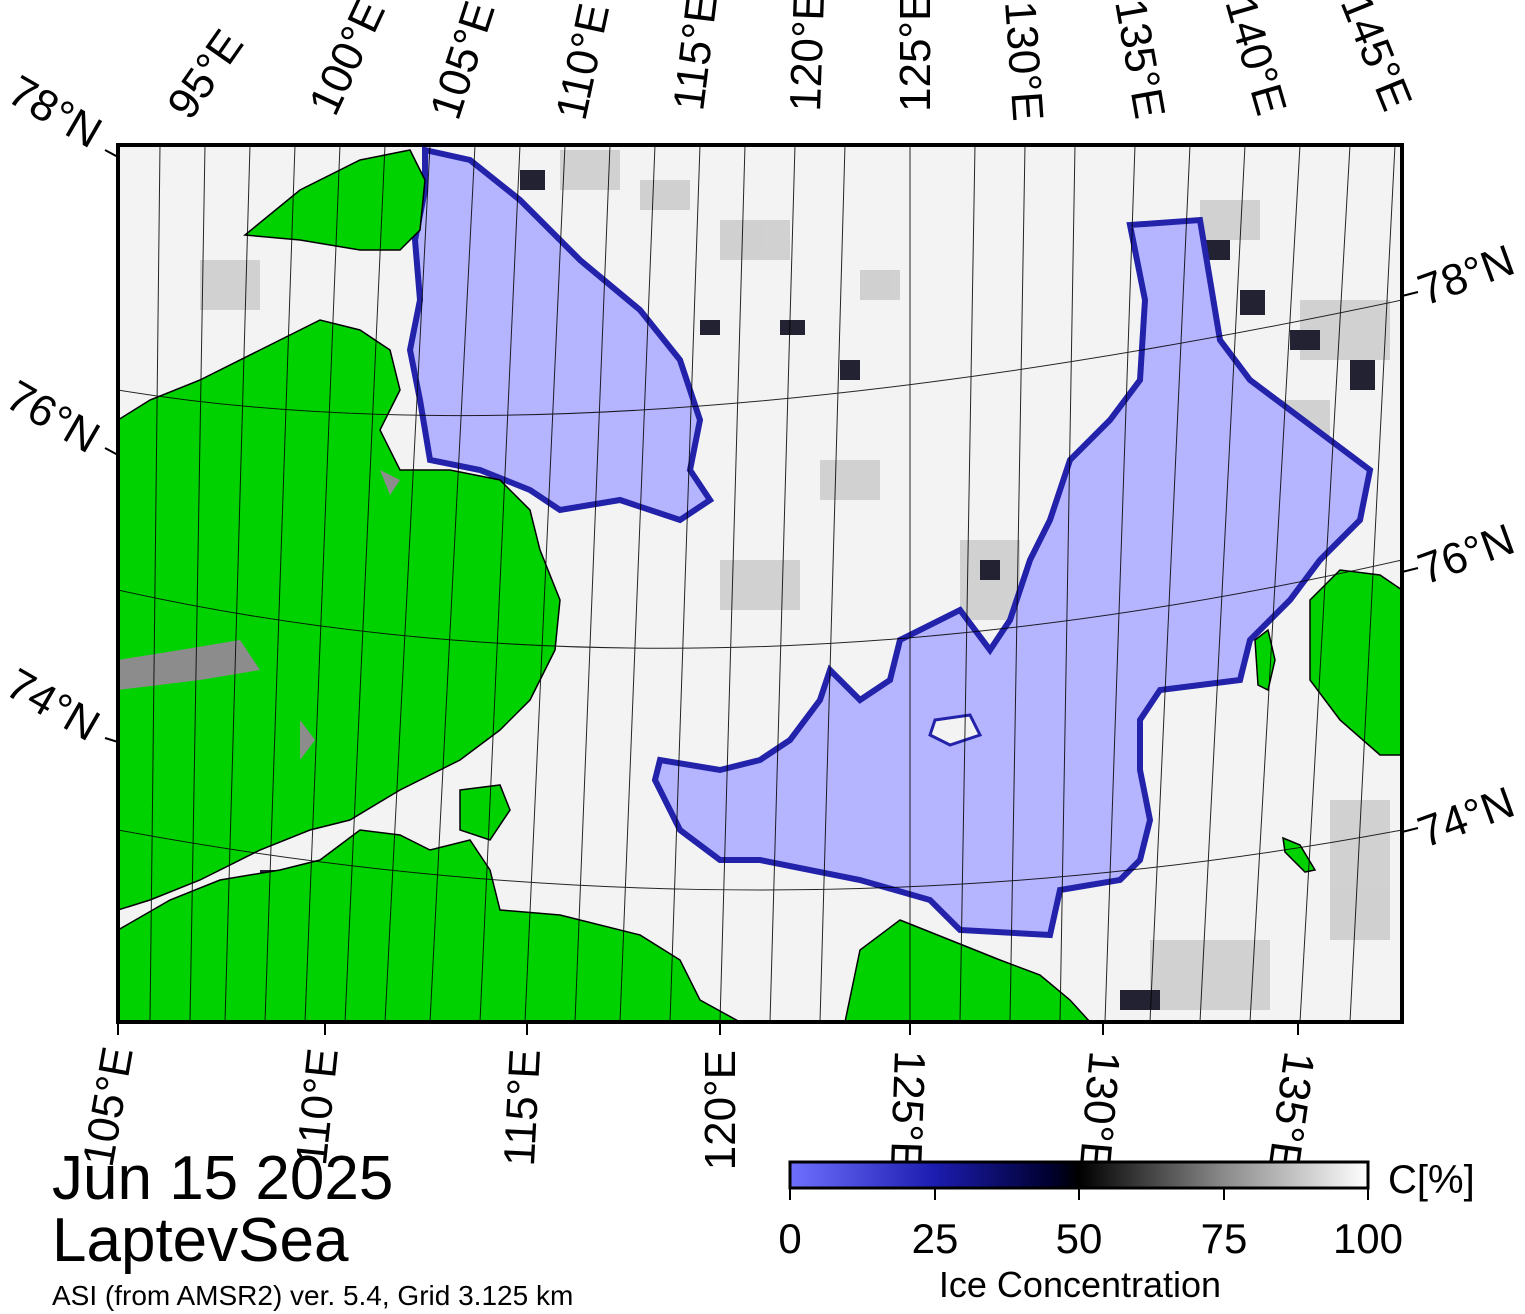 The height and width of the screenshot is (1314, 1525). Describe the element at coordinates (1290, 1112) in the screenshot. I see `bottom-lon-label: 135°E` at that location.